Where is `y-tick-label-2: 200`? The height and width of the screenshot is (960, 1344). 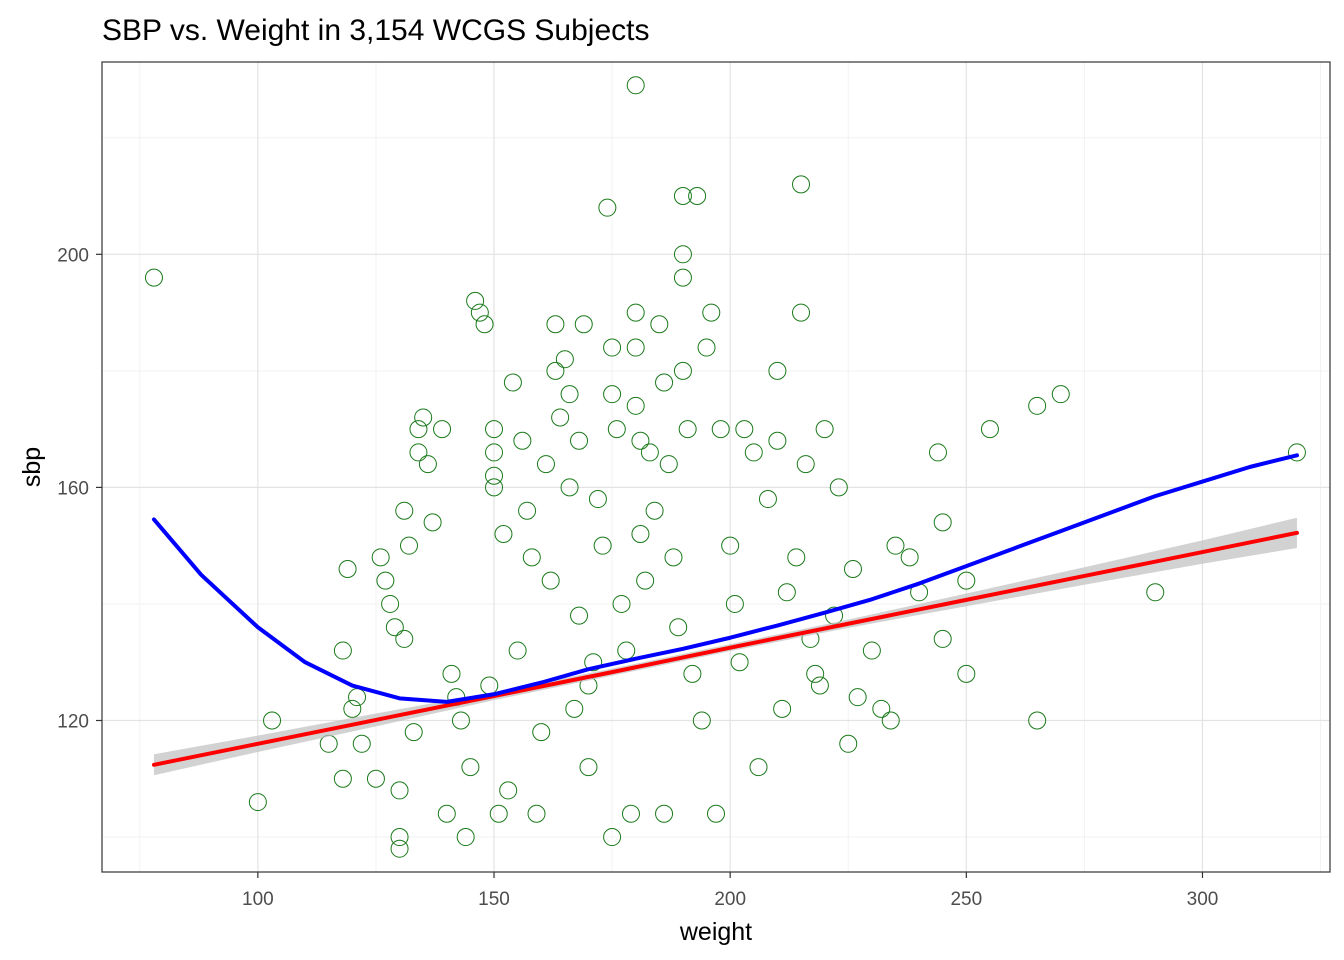 y-tick-label-2: 200 is located at coordinates (73, 255).